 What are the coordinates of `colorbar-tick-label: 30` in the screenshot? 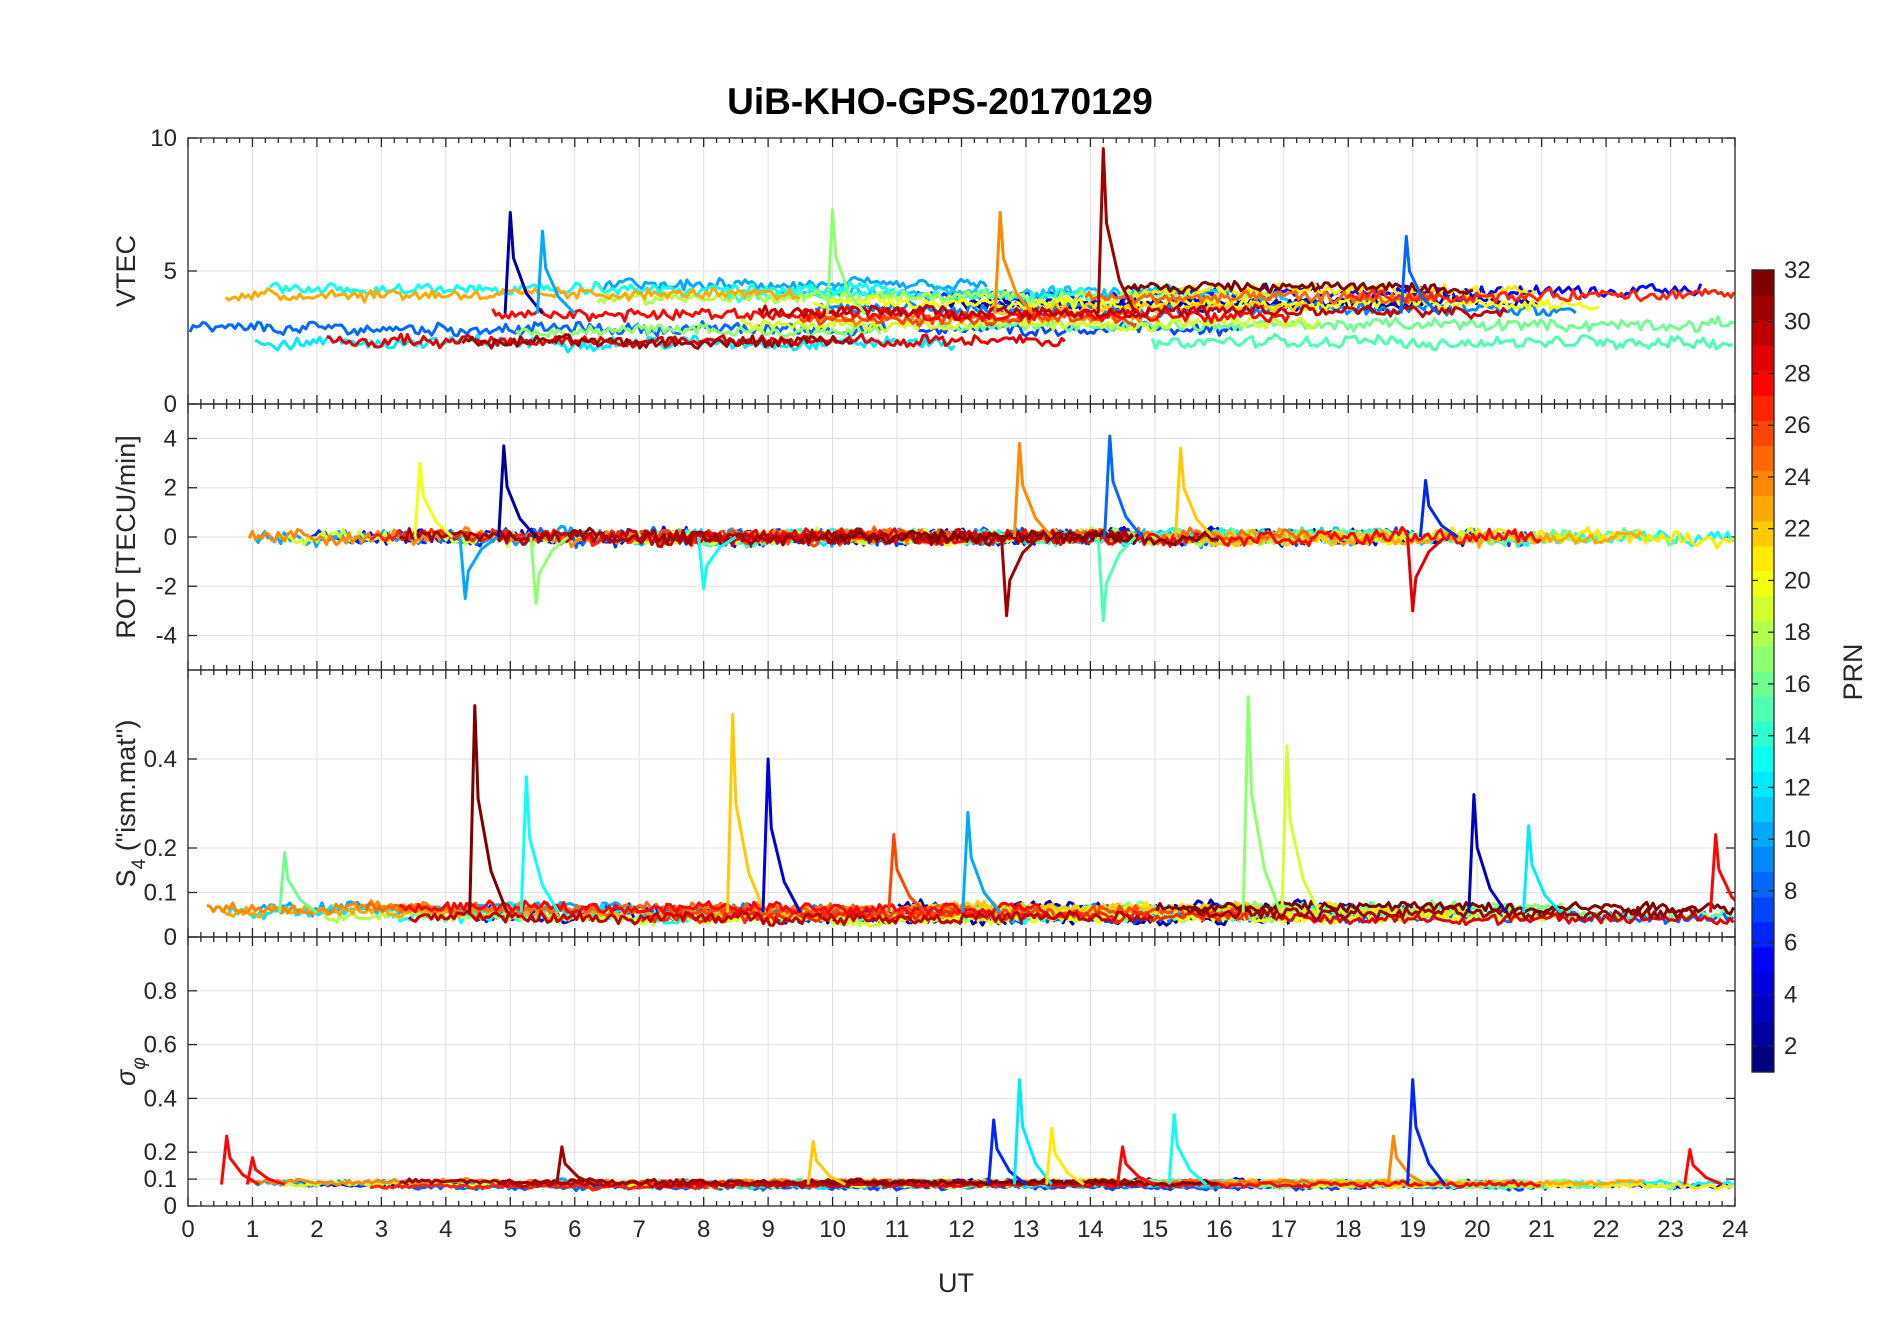 It's located at (1797, 322).